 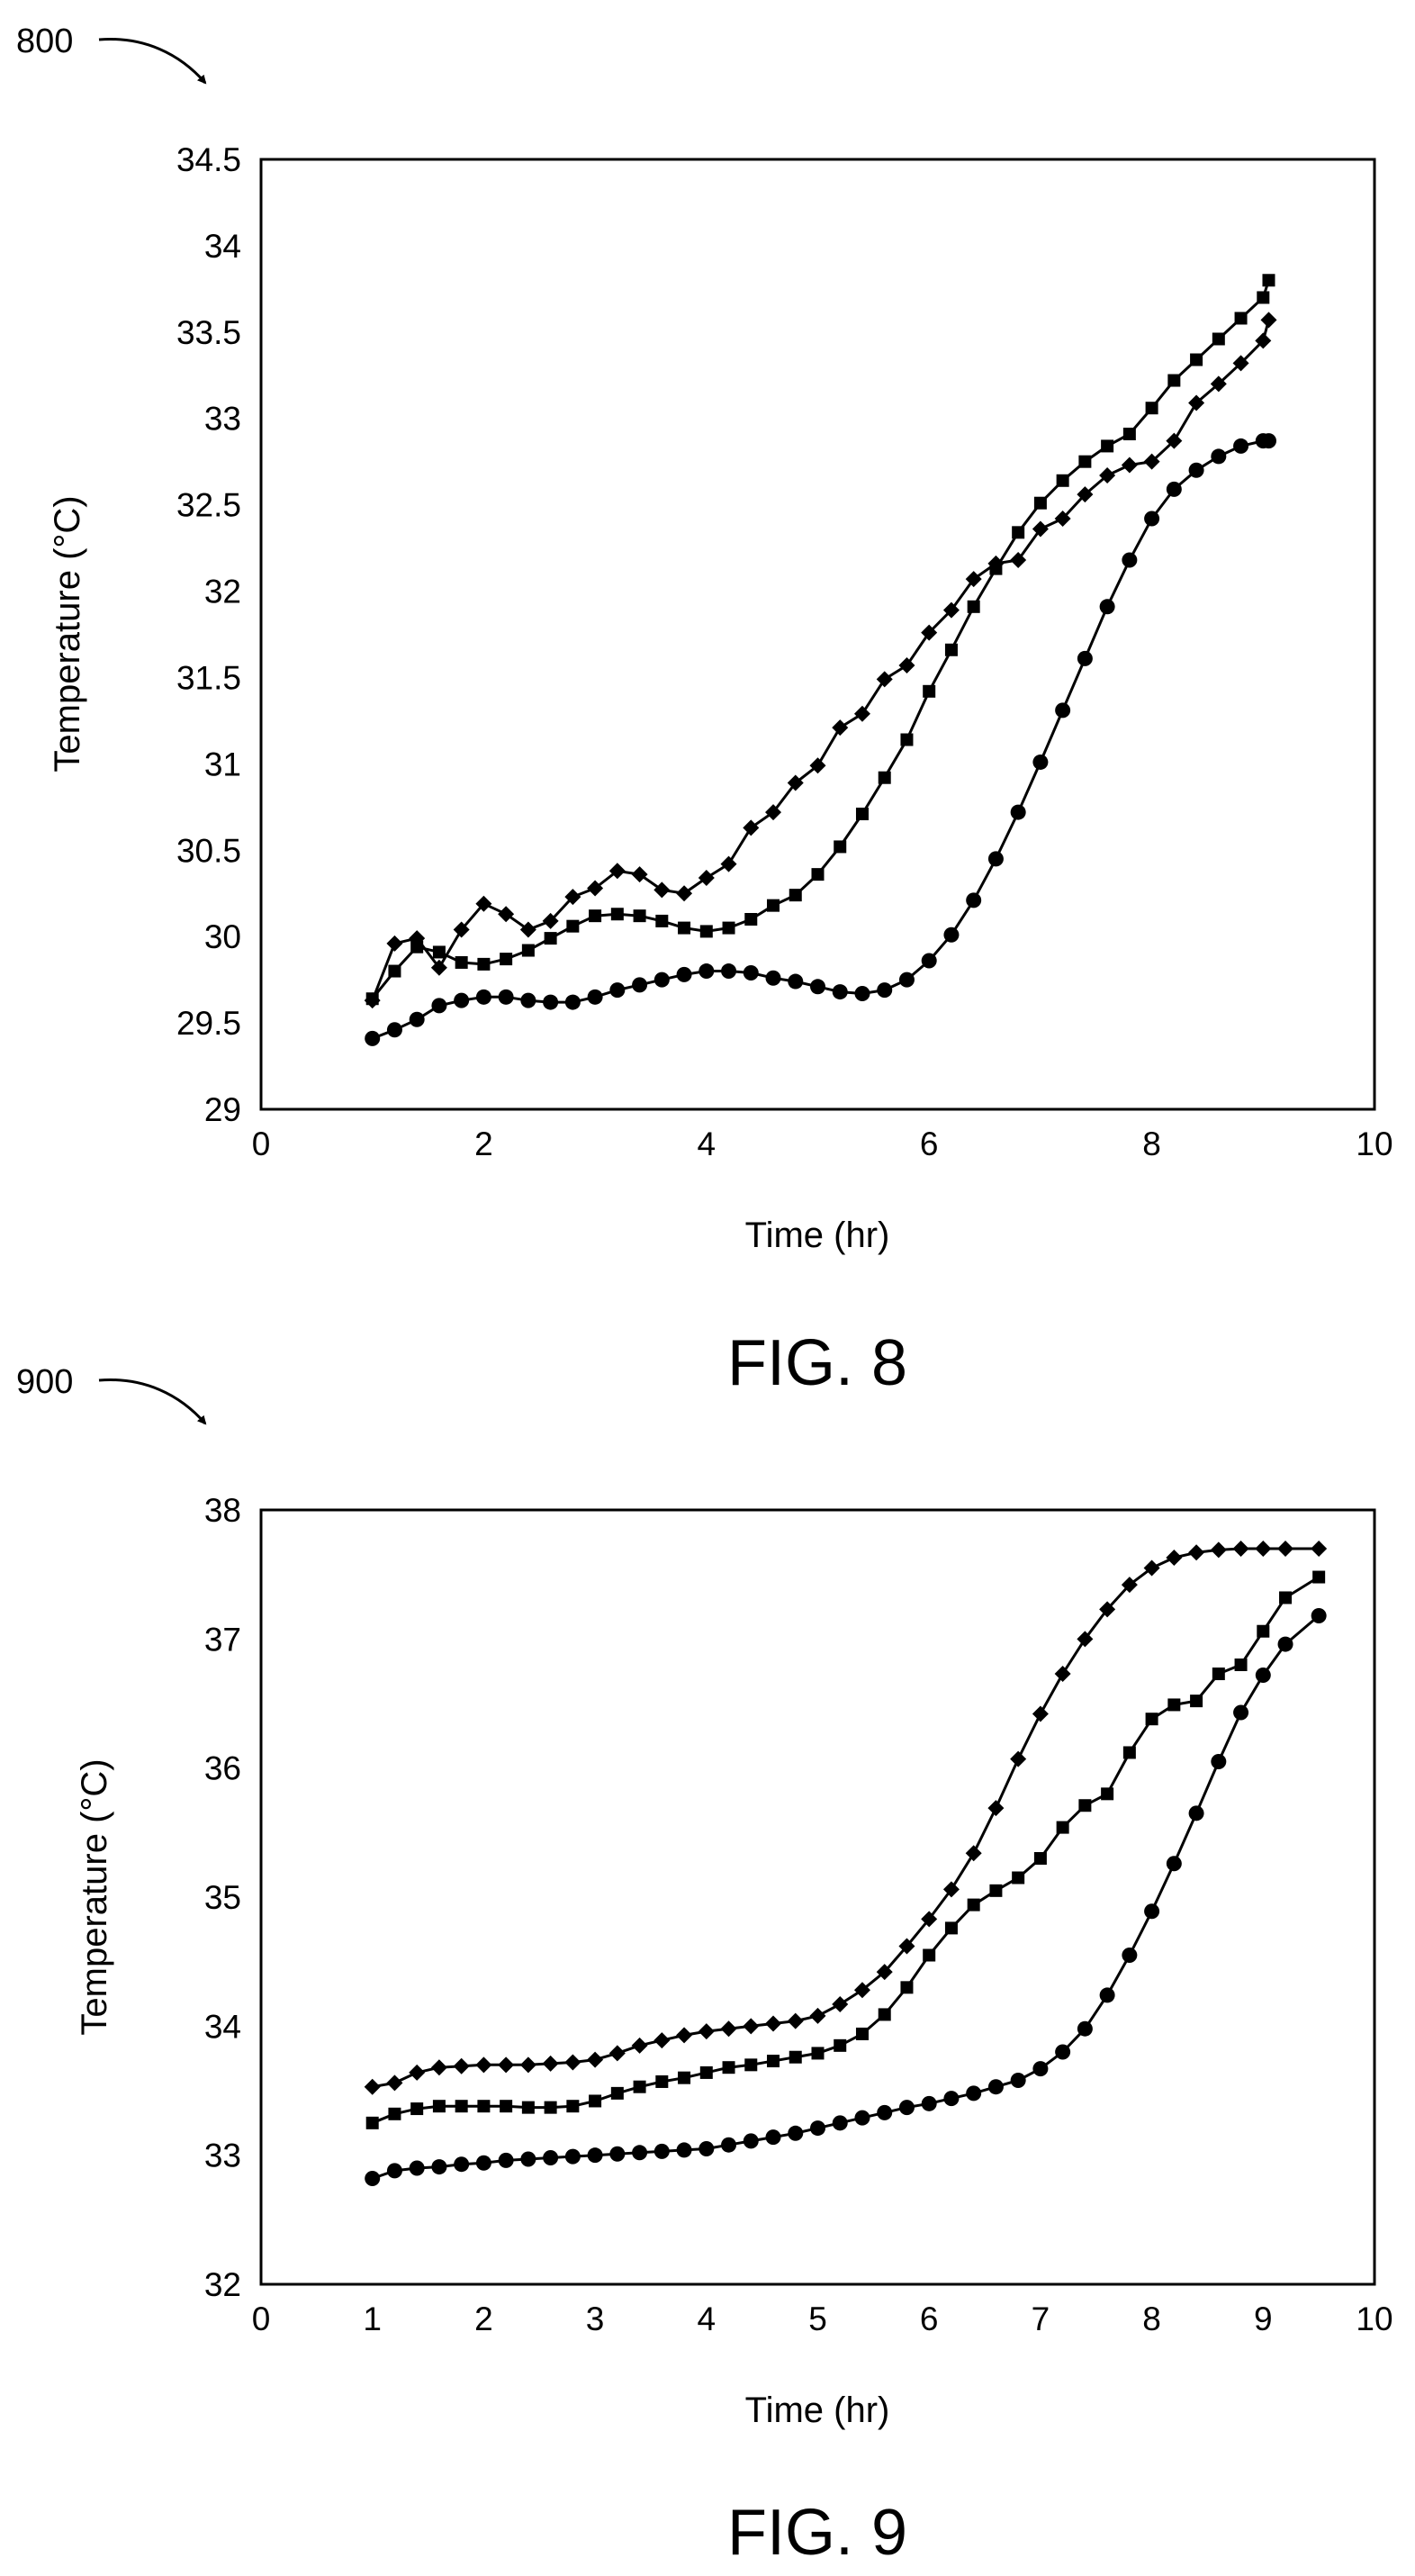 I want to click on reference-numeral-900: 900, so click(x=44, y=1382).